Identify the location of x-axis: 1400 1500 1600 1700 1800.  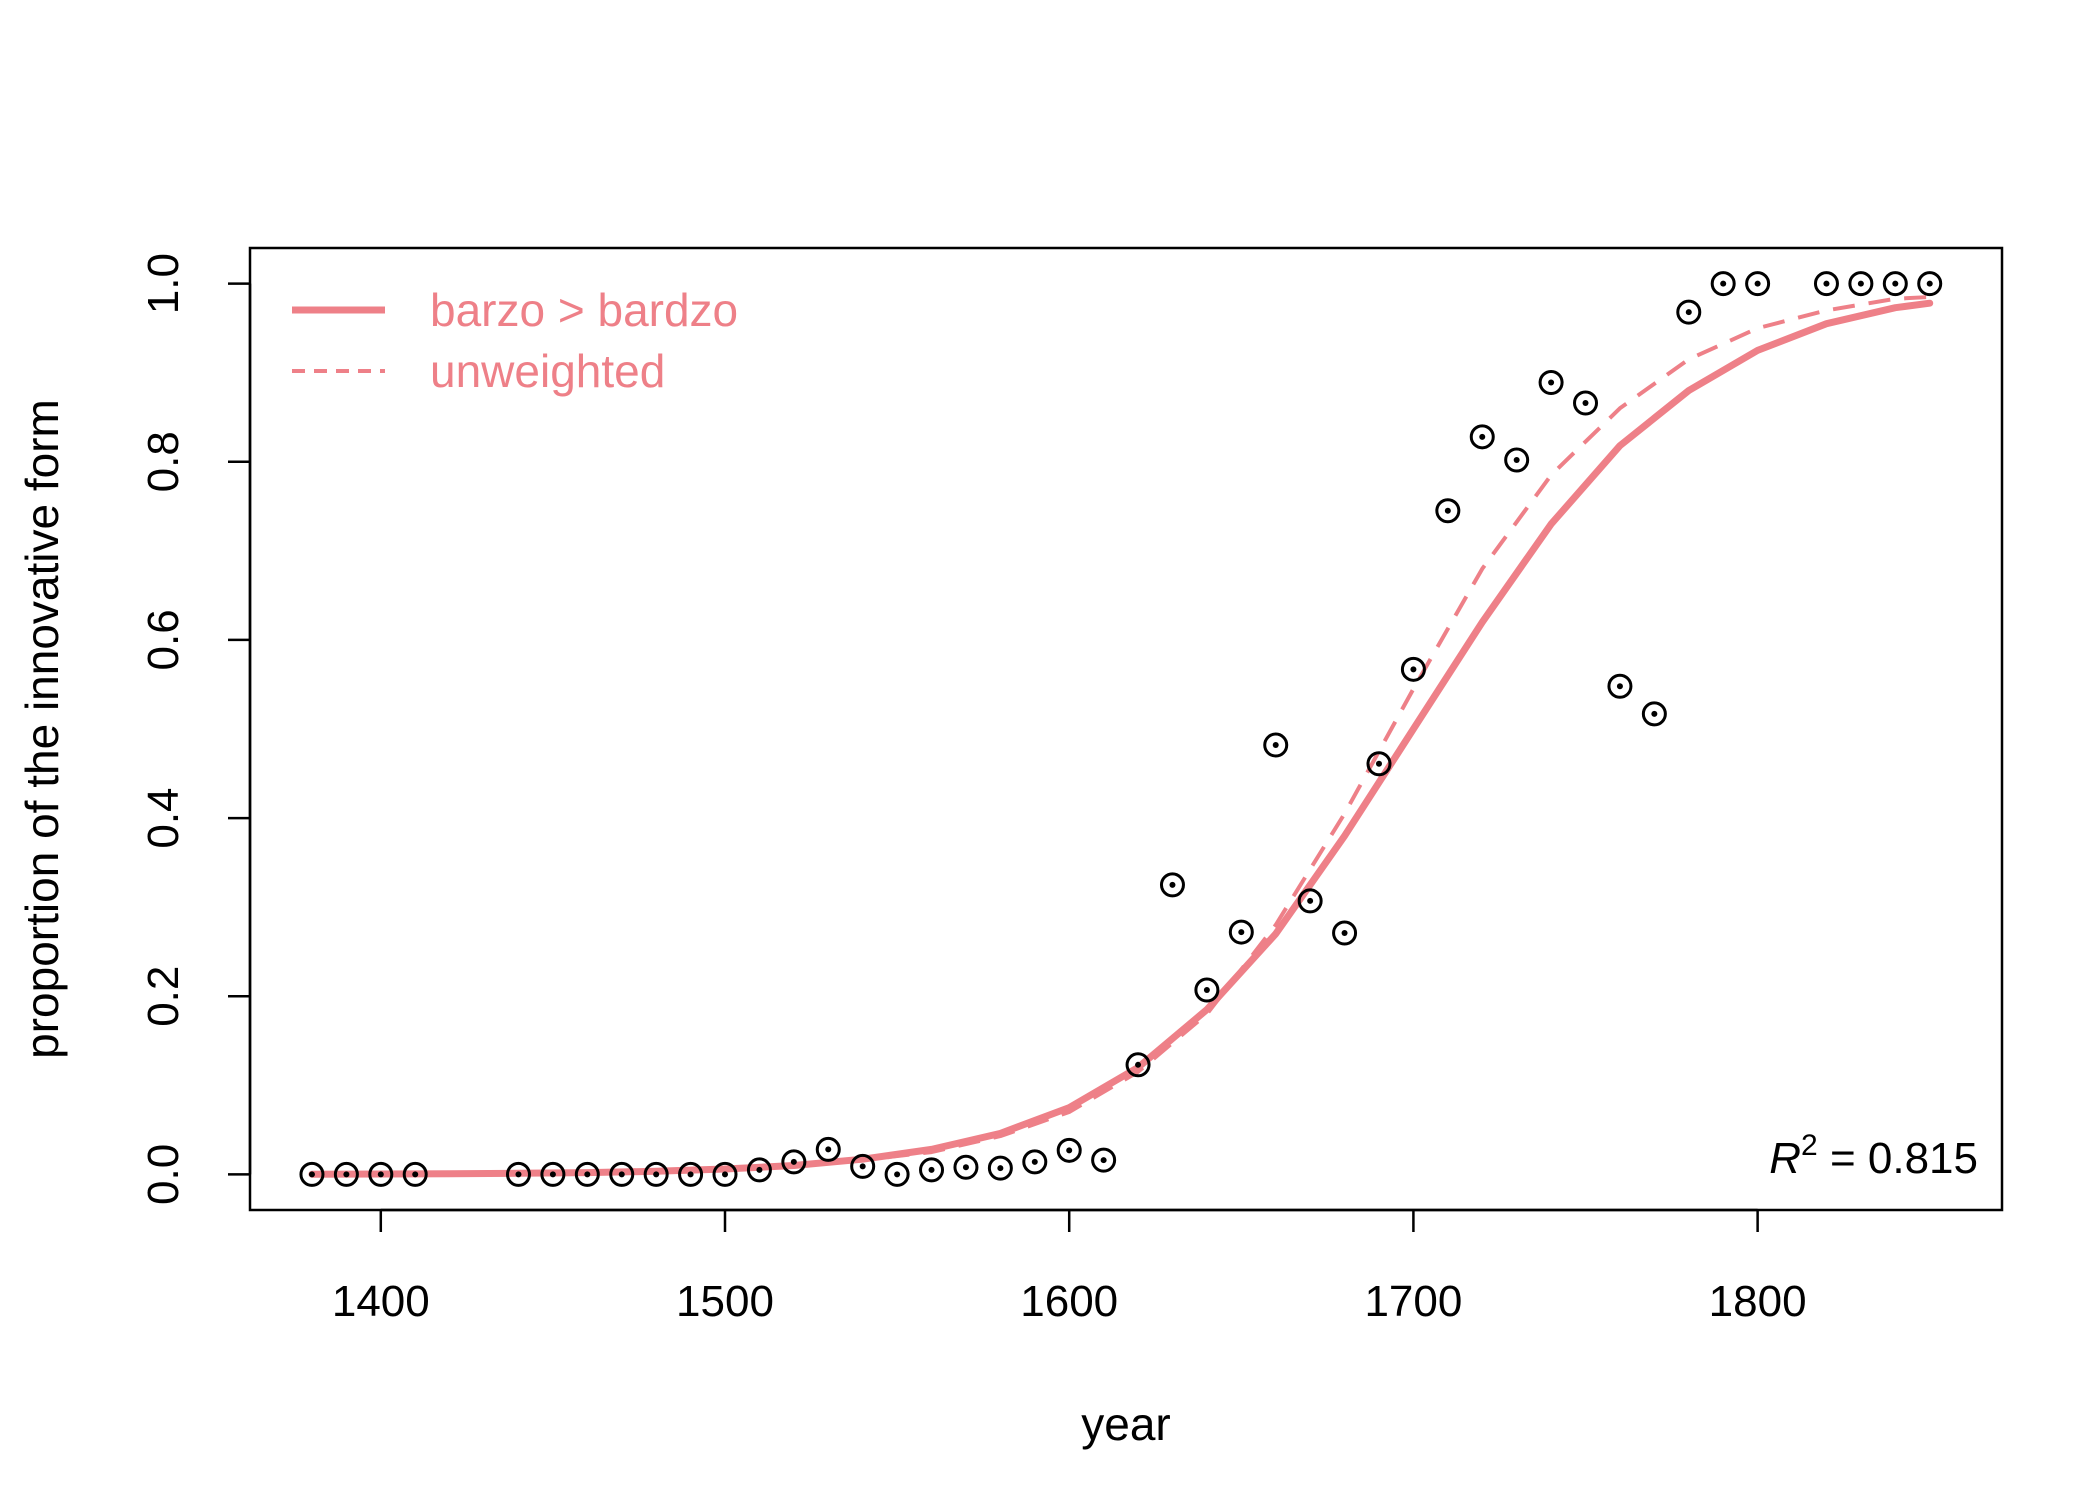
(1069, 1267).